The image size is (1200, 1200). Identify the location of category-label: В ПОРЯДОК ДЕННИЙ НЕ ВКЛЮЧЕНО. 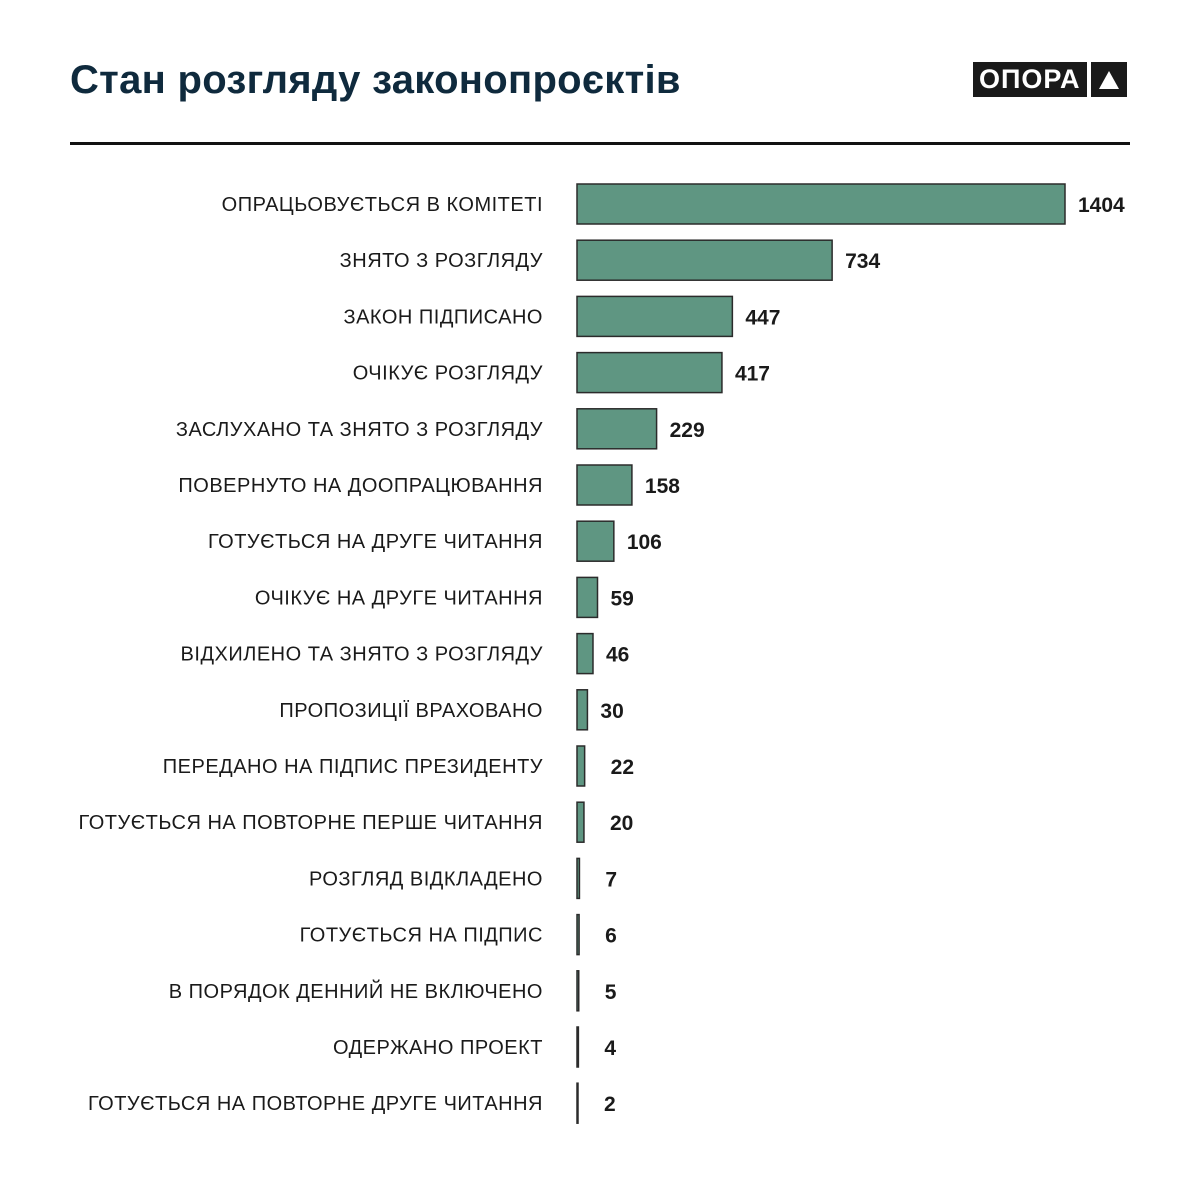
(356, 991).